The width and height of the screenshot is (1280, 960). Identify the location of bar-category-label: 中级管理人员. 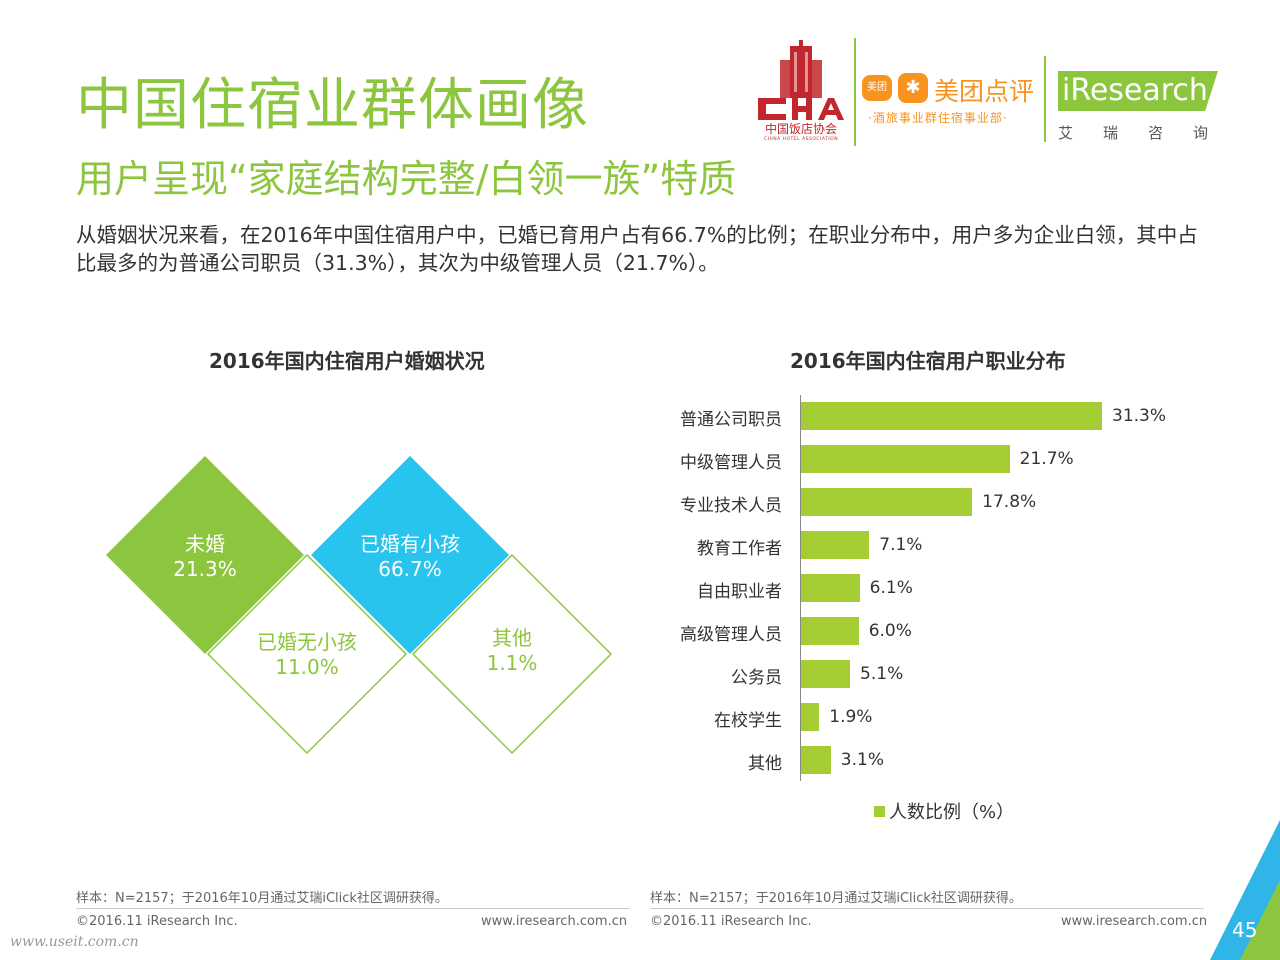
(731, 463).